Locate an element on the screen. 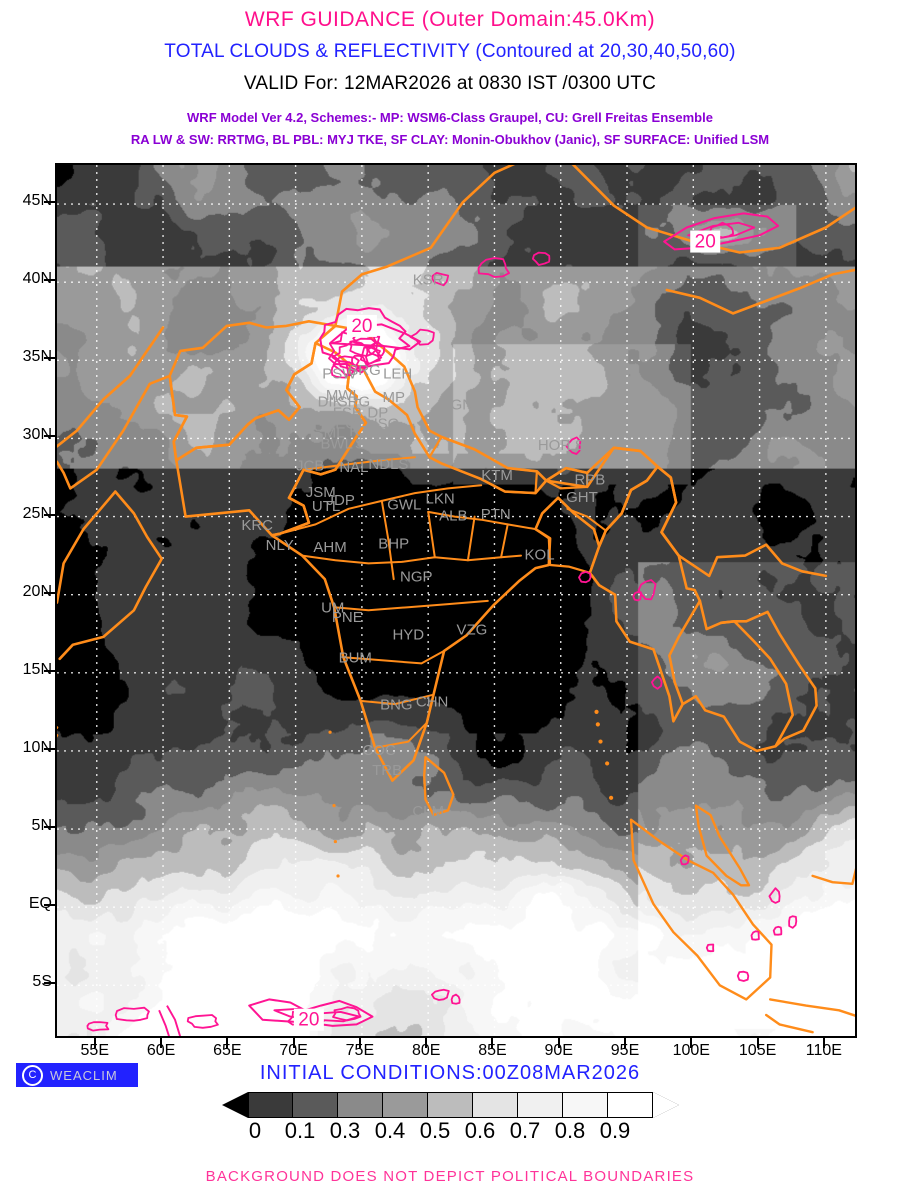 This screenshot has width=900, height=1200. city-label: VZG is located at coordinates (471, 630).